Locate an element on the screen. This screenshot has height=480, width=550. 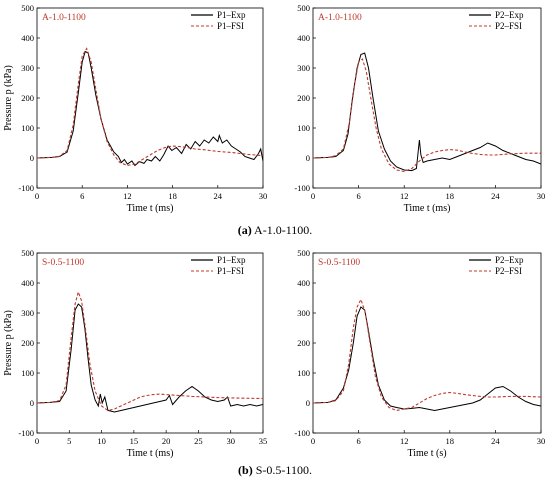
caption-b: (b) S-0.5-1100. is located at coordinates (275, 470).